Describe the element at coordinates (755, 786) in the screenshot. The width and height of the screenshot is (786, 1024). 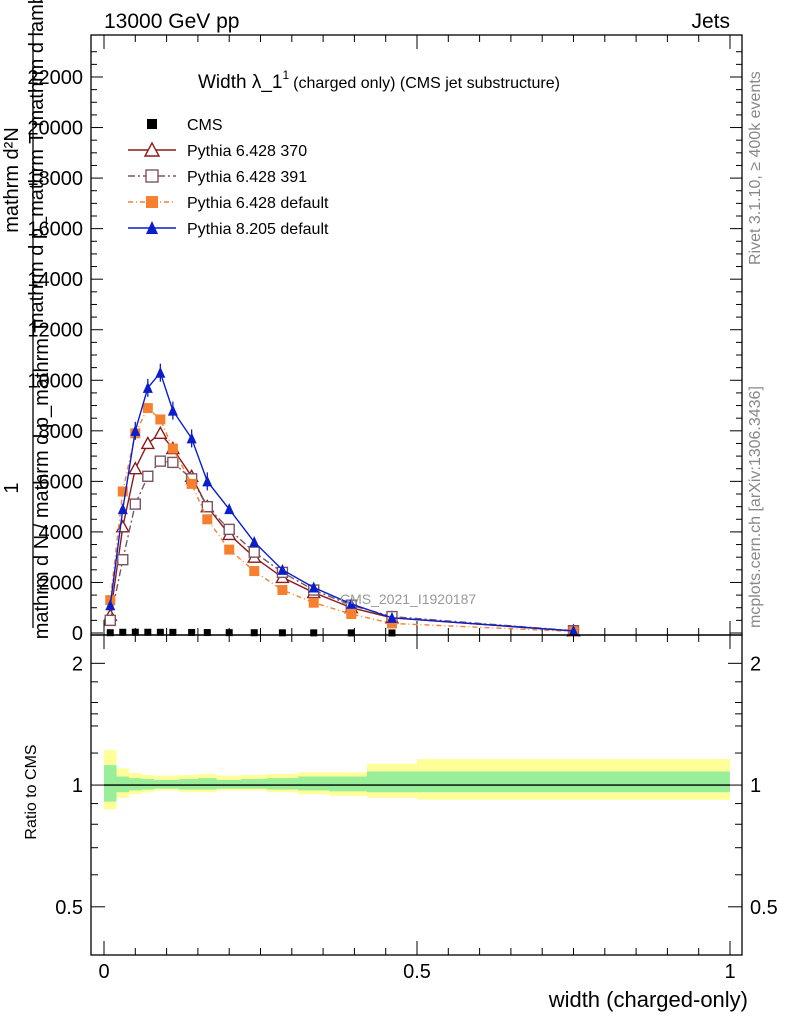
I see `ratio-y-tick-label-right: 1` at that location.